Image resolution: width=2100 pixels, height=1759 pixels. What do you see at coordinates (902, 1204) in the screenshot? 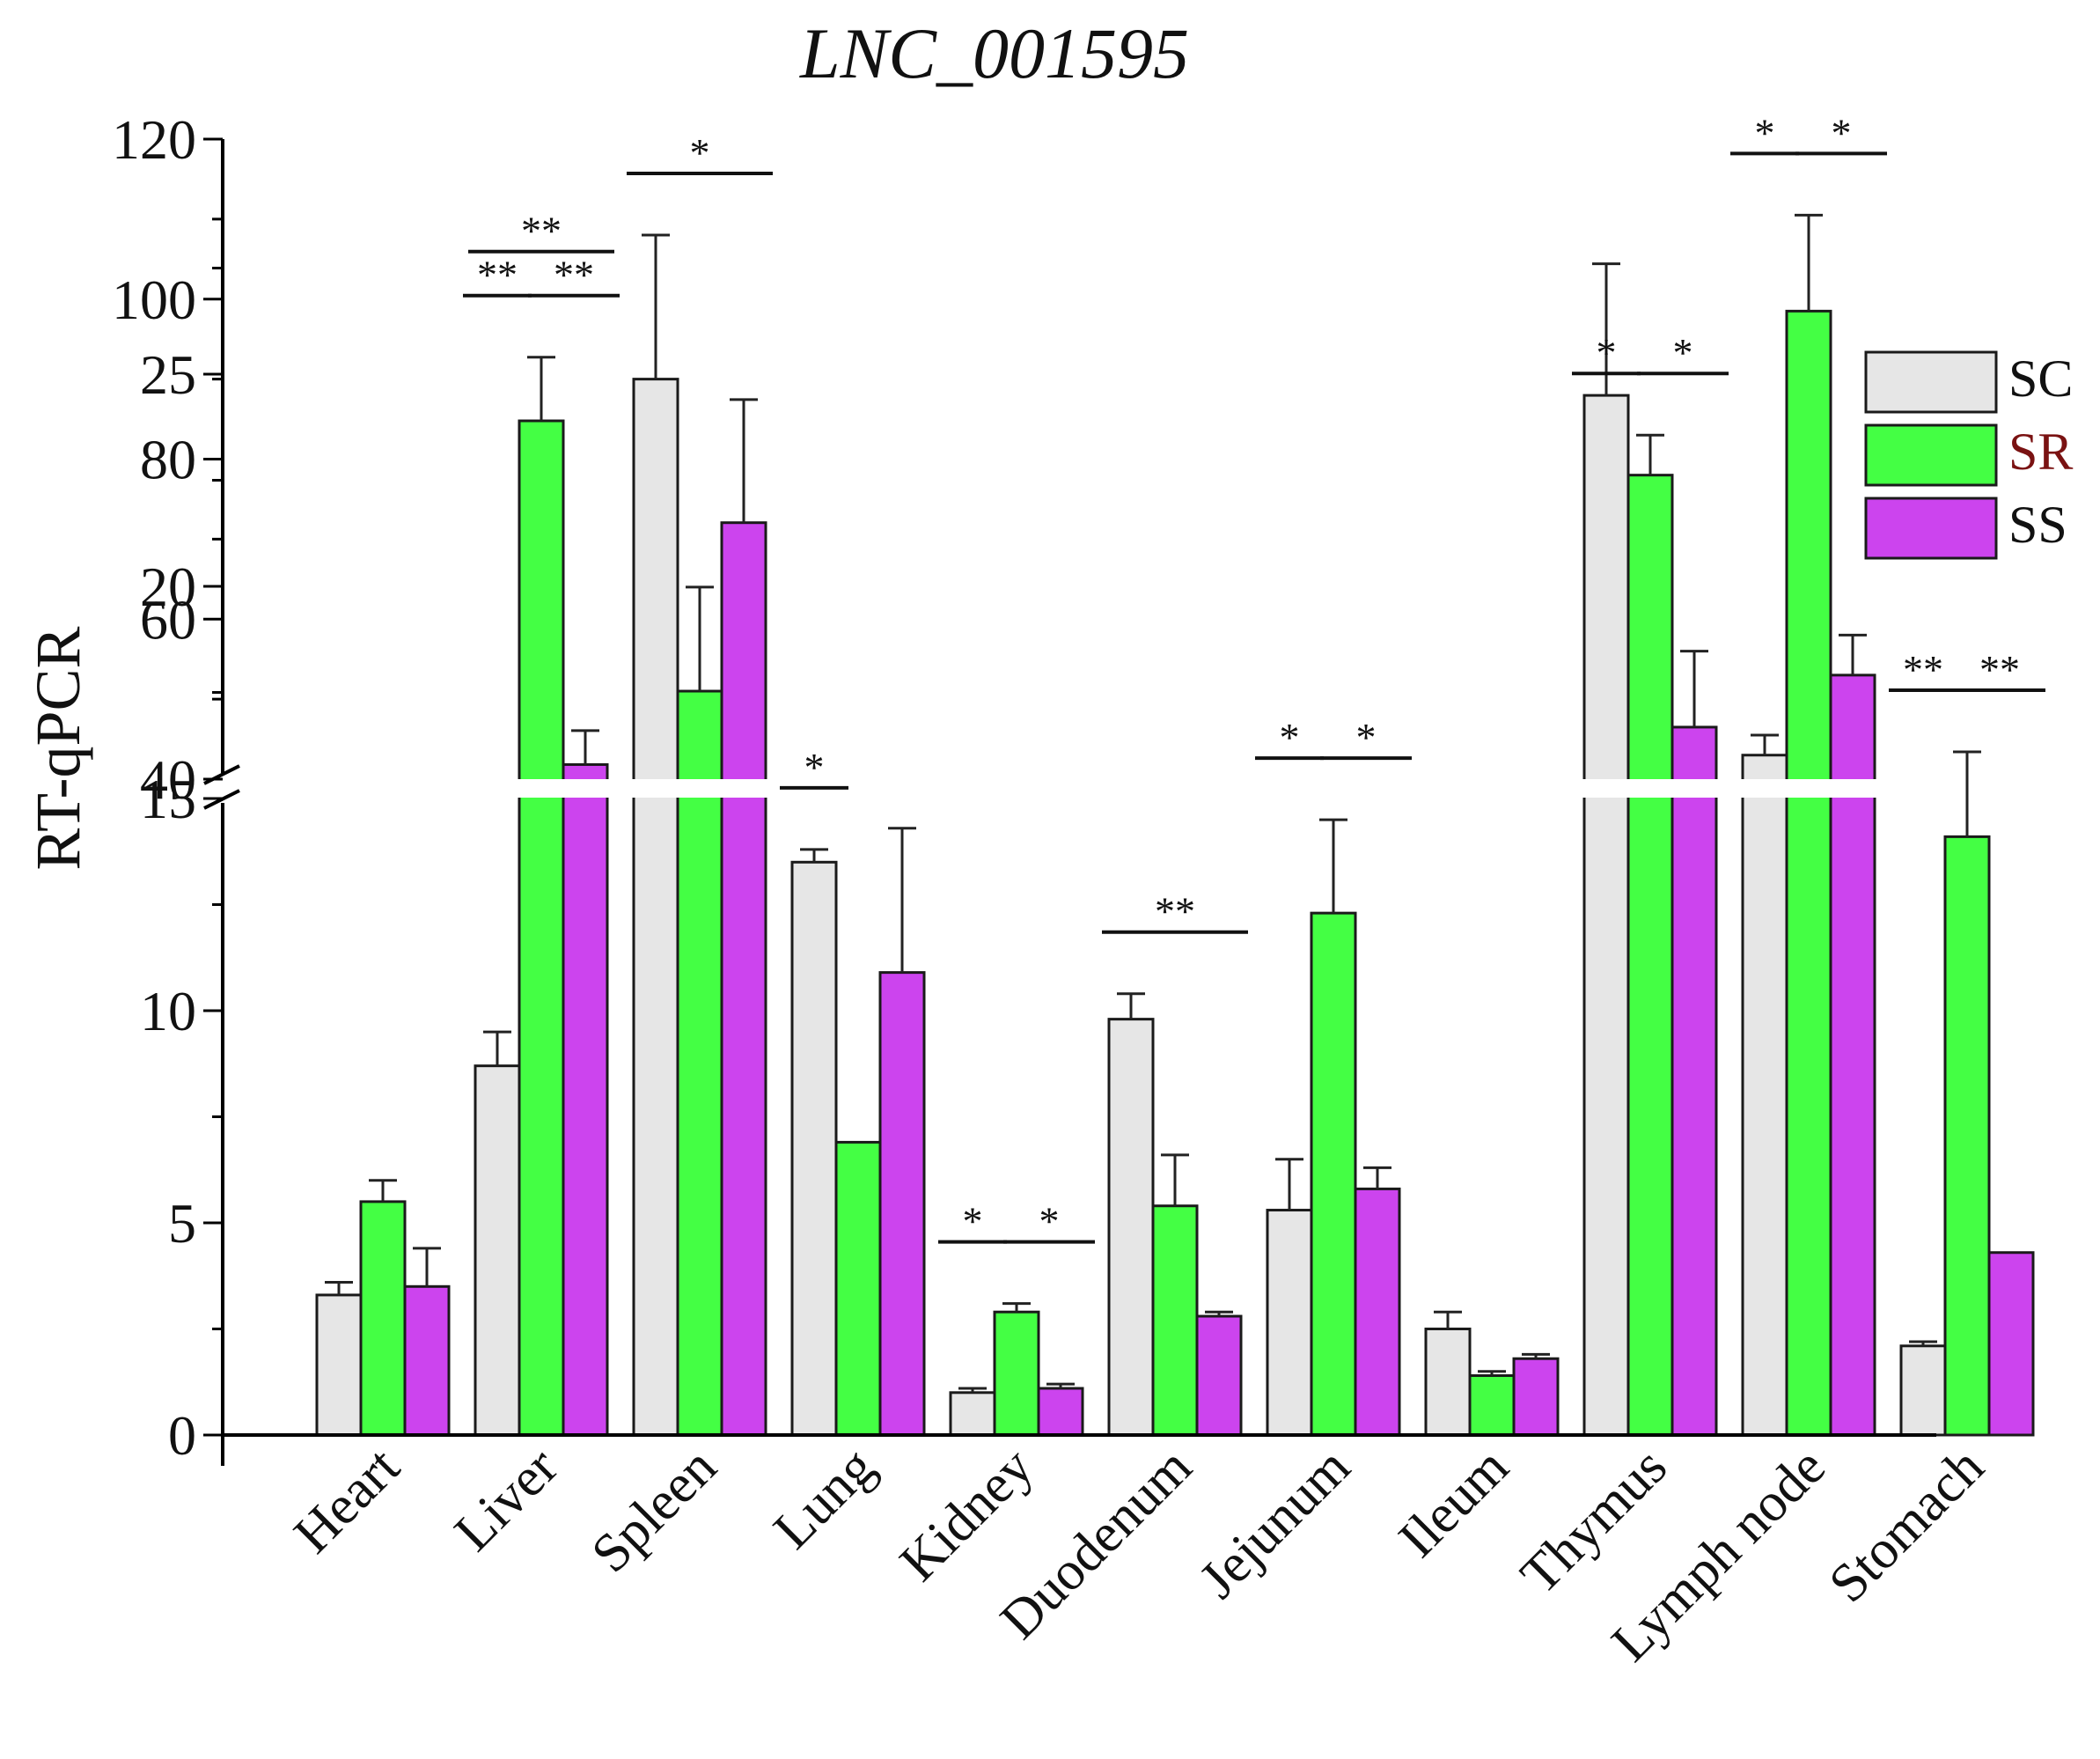
I see `bar-ss-lung` at bounding box center [902, 1204].